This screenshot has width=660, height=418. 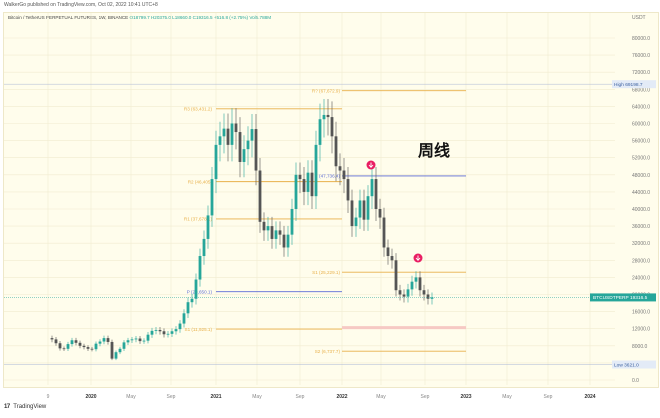 I want to click on y-tick-label: 48000.0, so click(x=641, y=176).